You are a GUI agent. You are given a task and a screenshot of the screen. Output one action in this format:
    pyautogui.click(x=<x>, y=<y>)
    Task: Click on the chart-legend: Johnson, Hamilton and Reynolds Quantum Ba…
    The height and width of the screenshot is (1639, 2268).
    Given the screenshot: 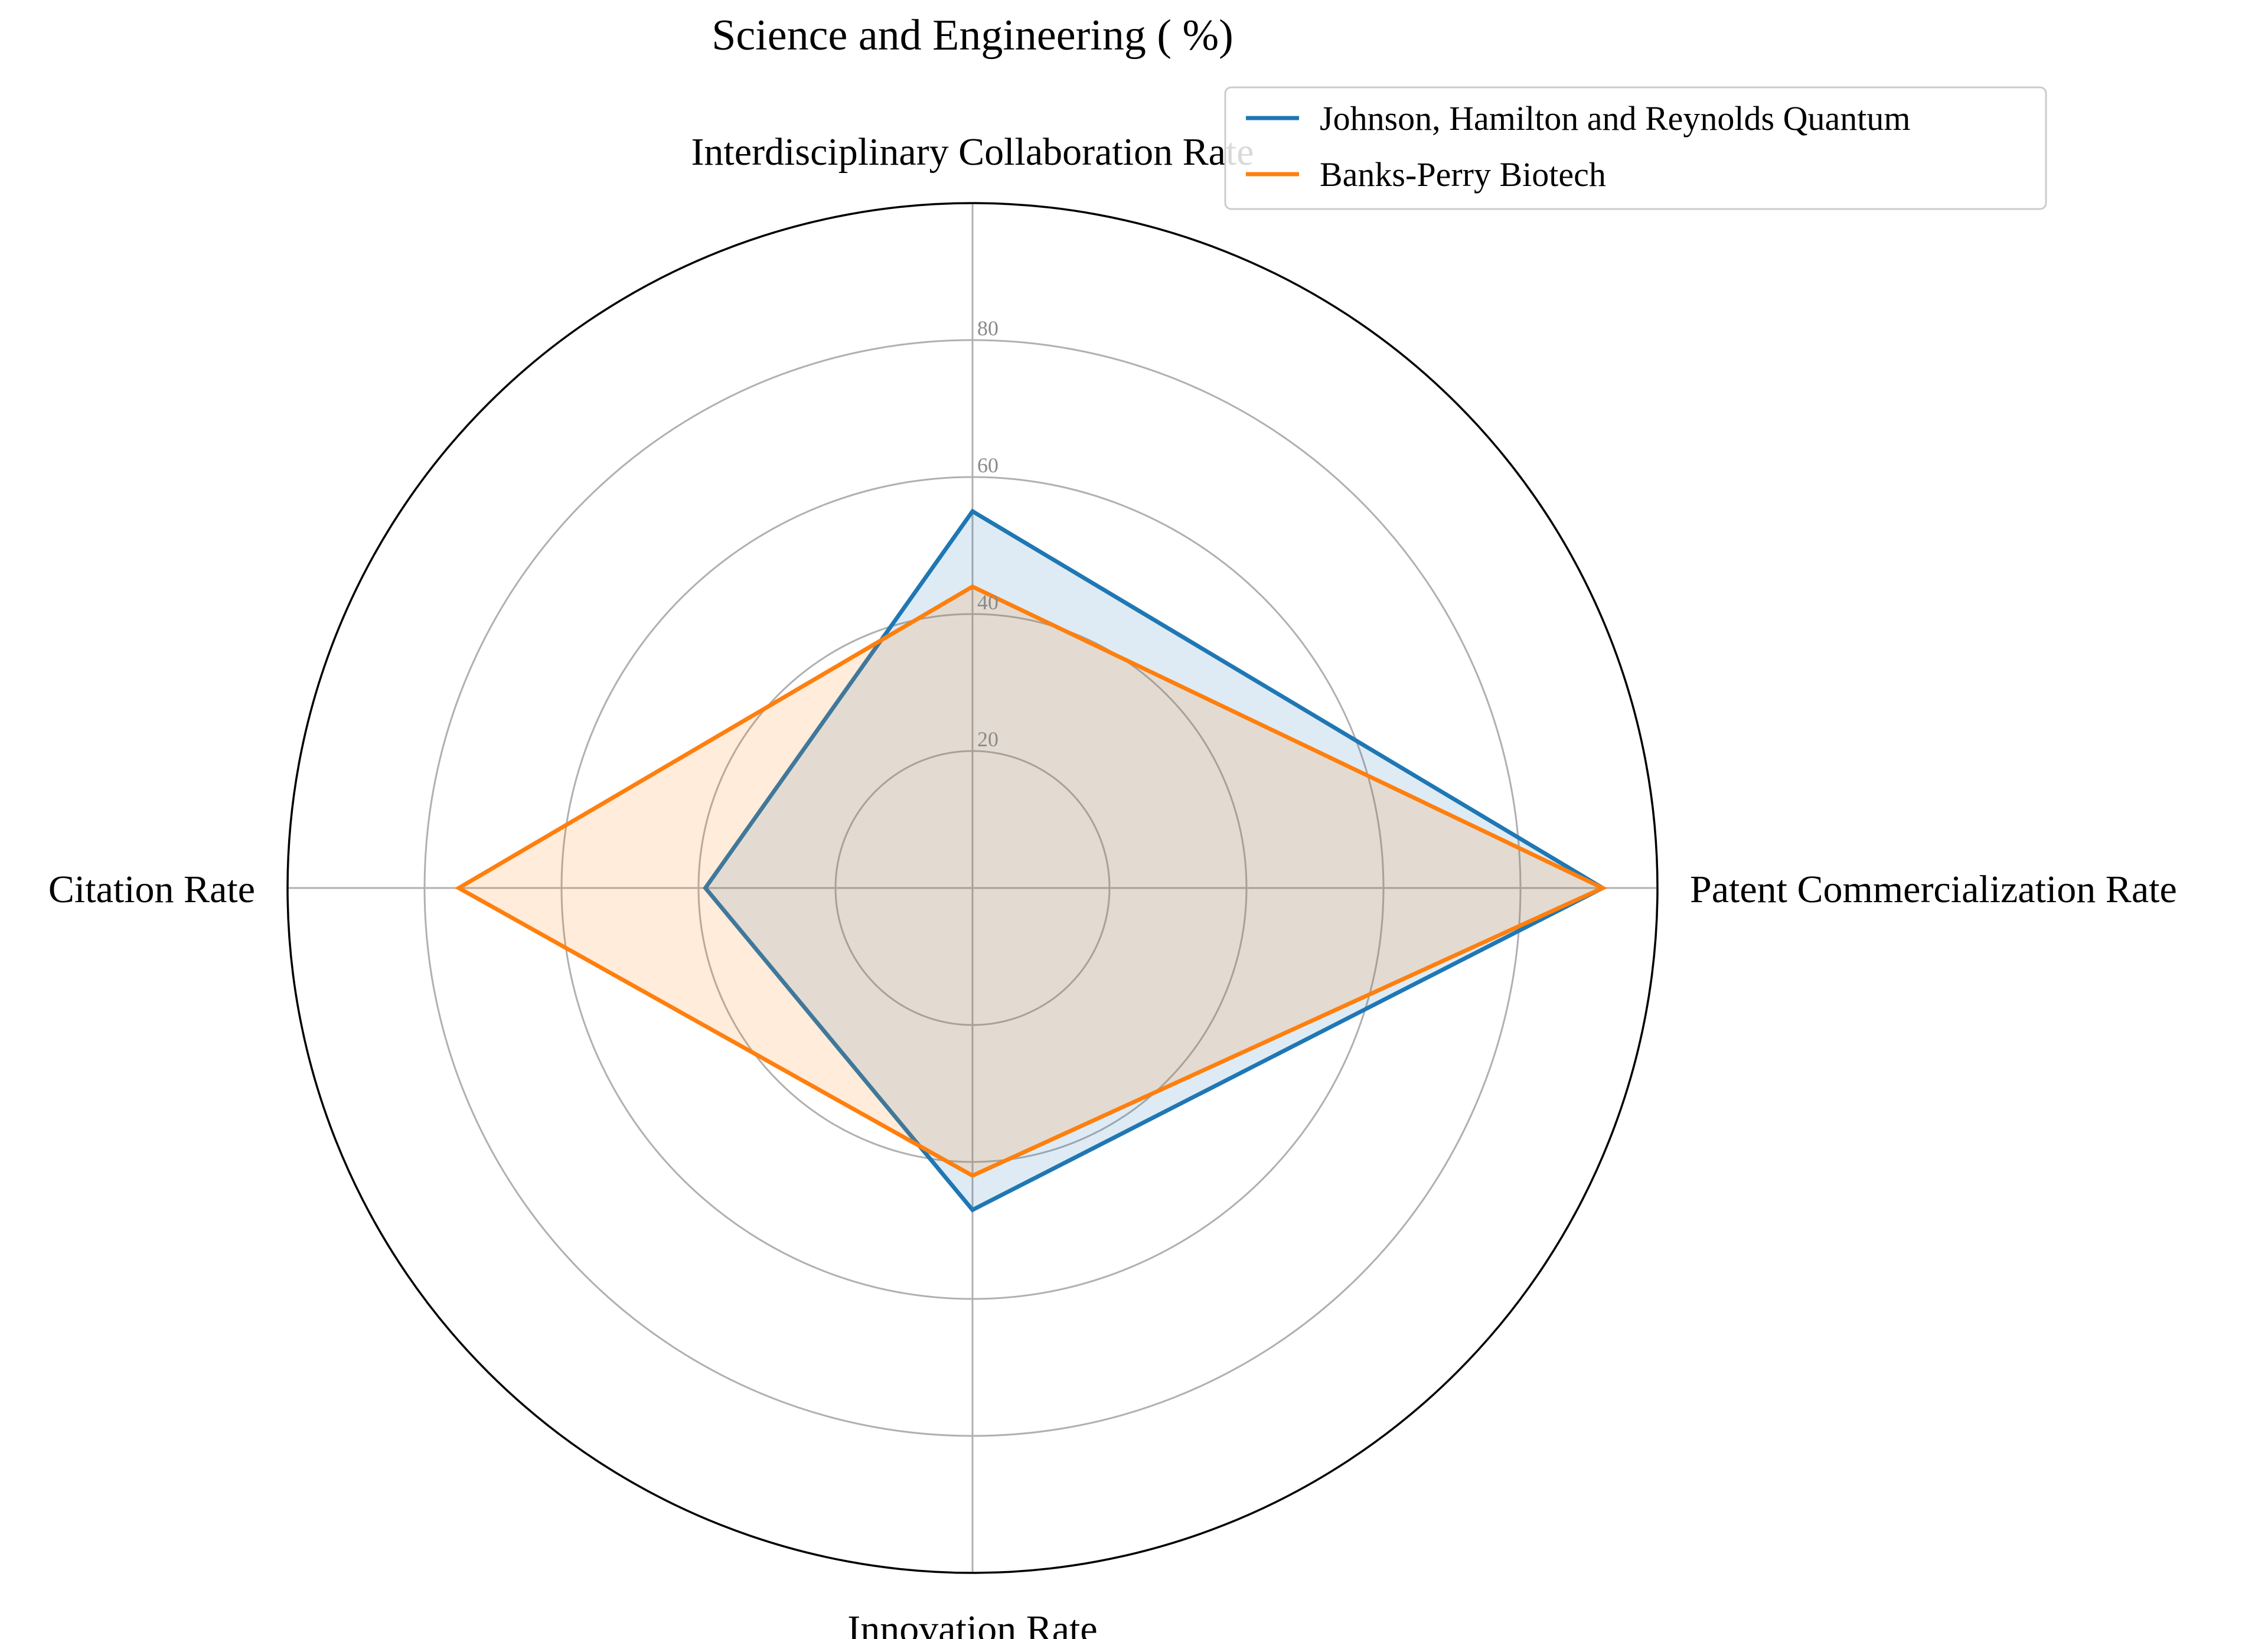 What is the action you would take?
    pyautogui.click(x=1636, y=148)
    